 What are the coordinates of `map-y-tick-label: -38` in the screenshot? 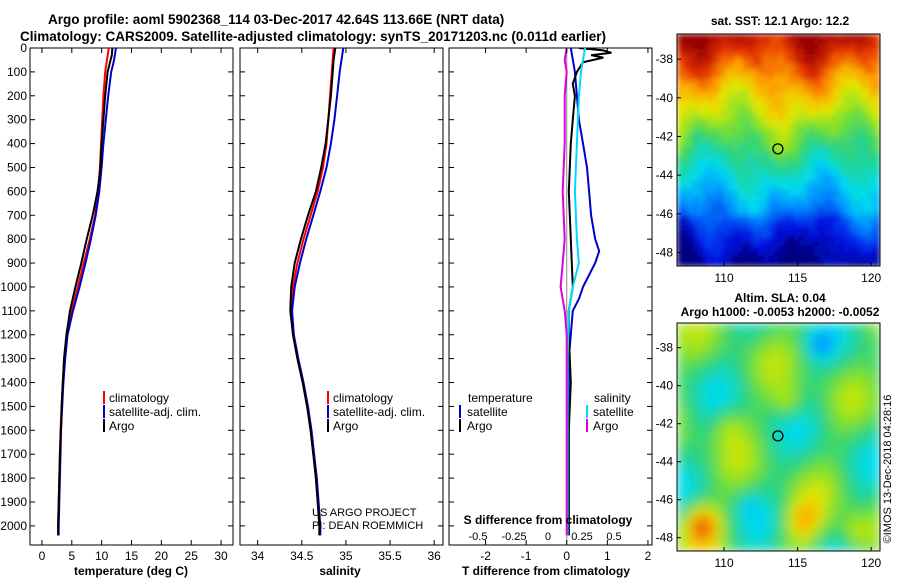 It's located at (665, 59).